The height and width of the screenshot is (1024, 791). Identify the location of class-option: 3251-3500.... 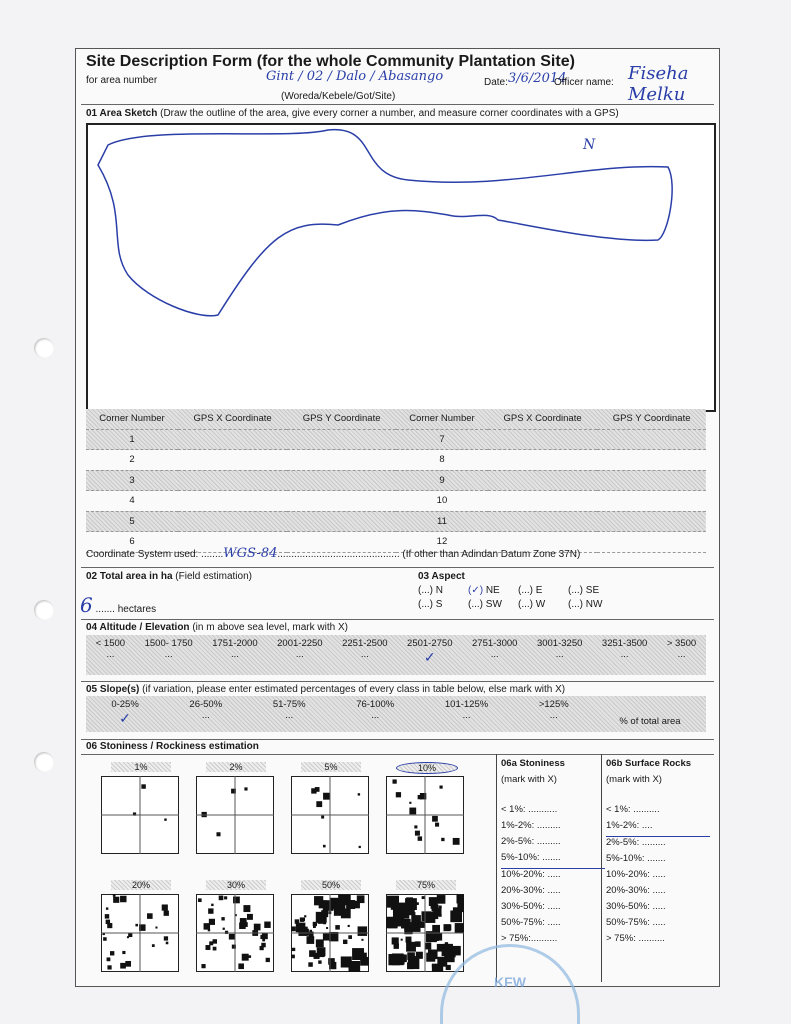
(624, 655).